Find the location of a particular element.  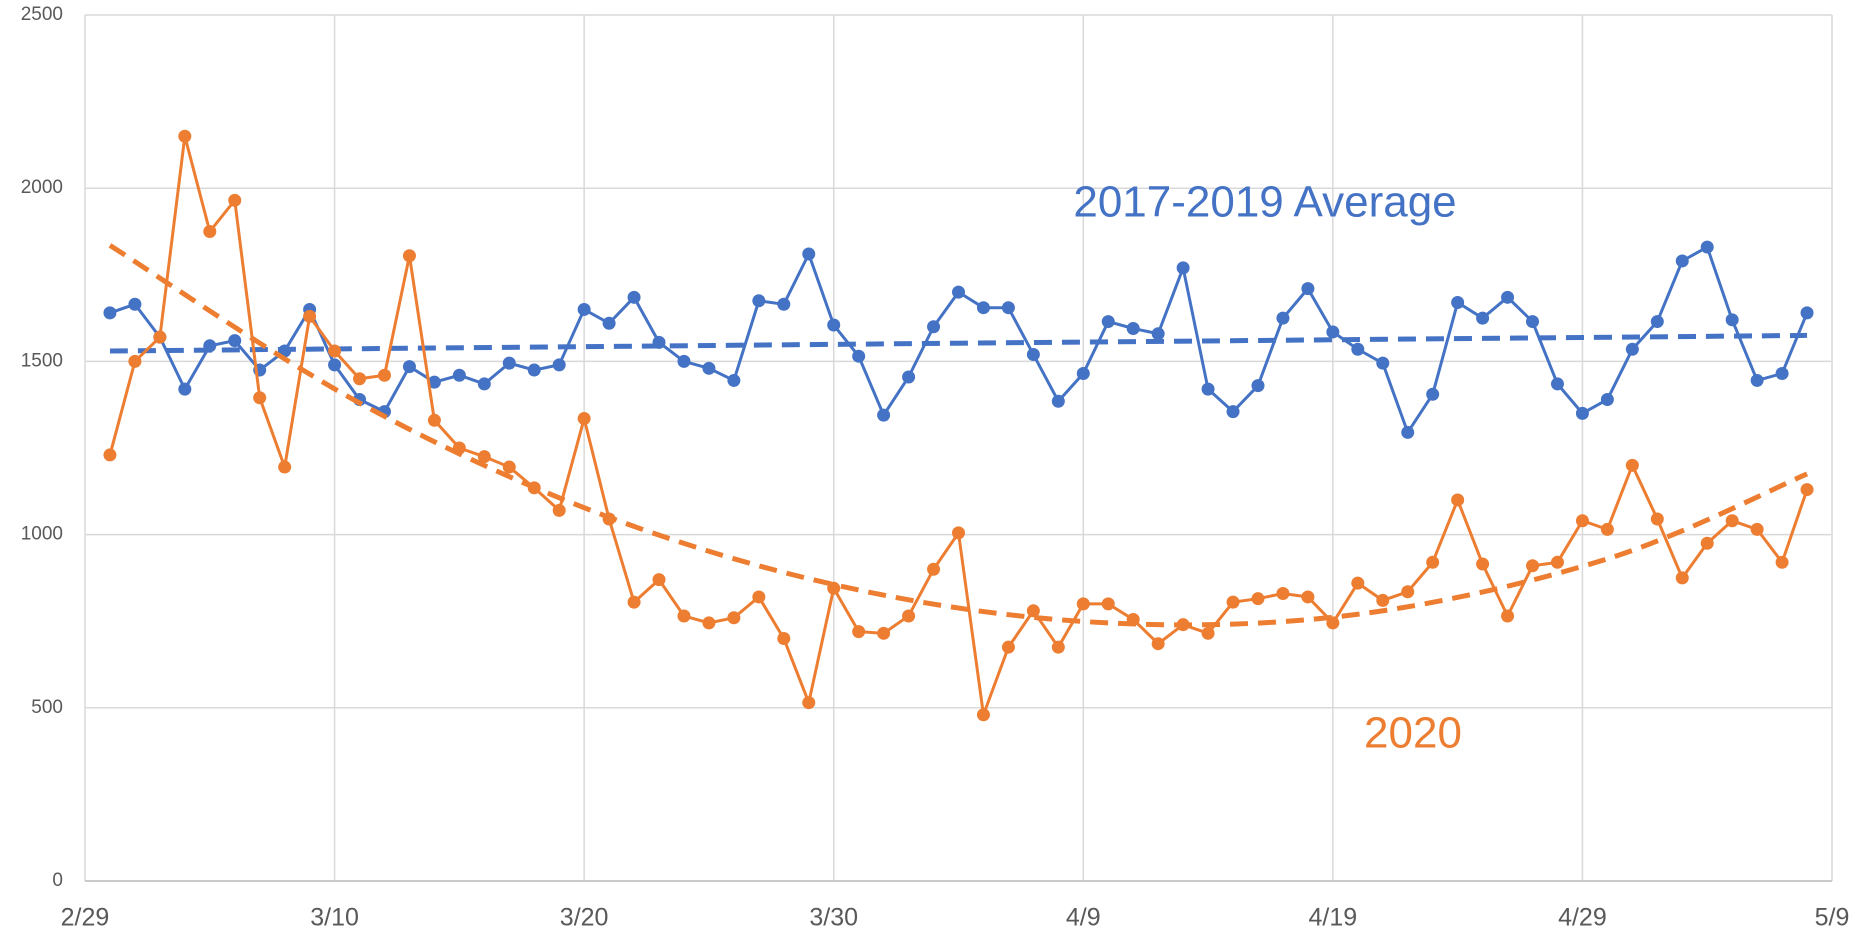

x-tick-label: 3/10 is located at coordinates (334, 918).